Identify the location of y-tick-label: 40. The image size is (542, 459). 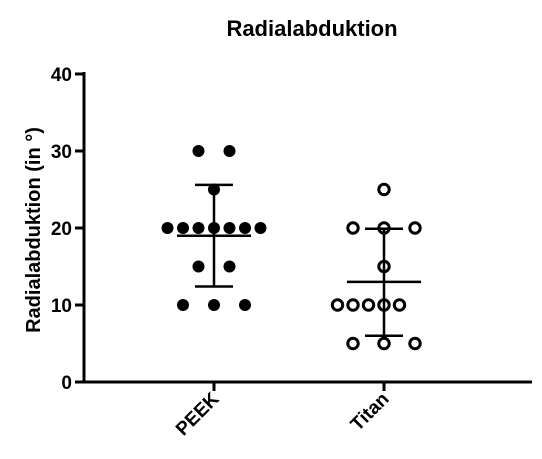
(61, 75).